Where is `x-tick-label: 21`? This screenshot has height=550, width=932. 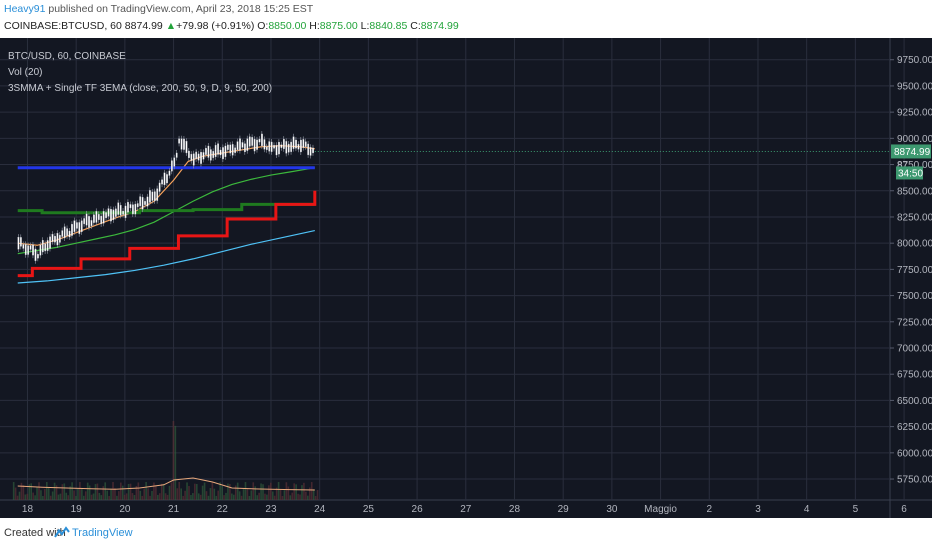
x-tick-label: 21 is located at coordinates (174, 509).